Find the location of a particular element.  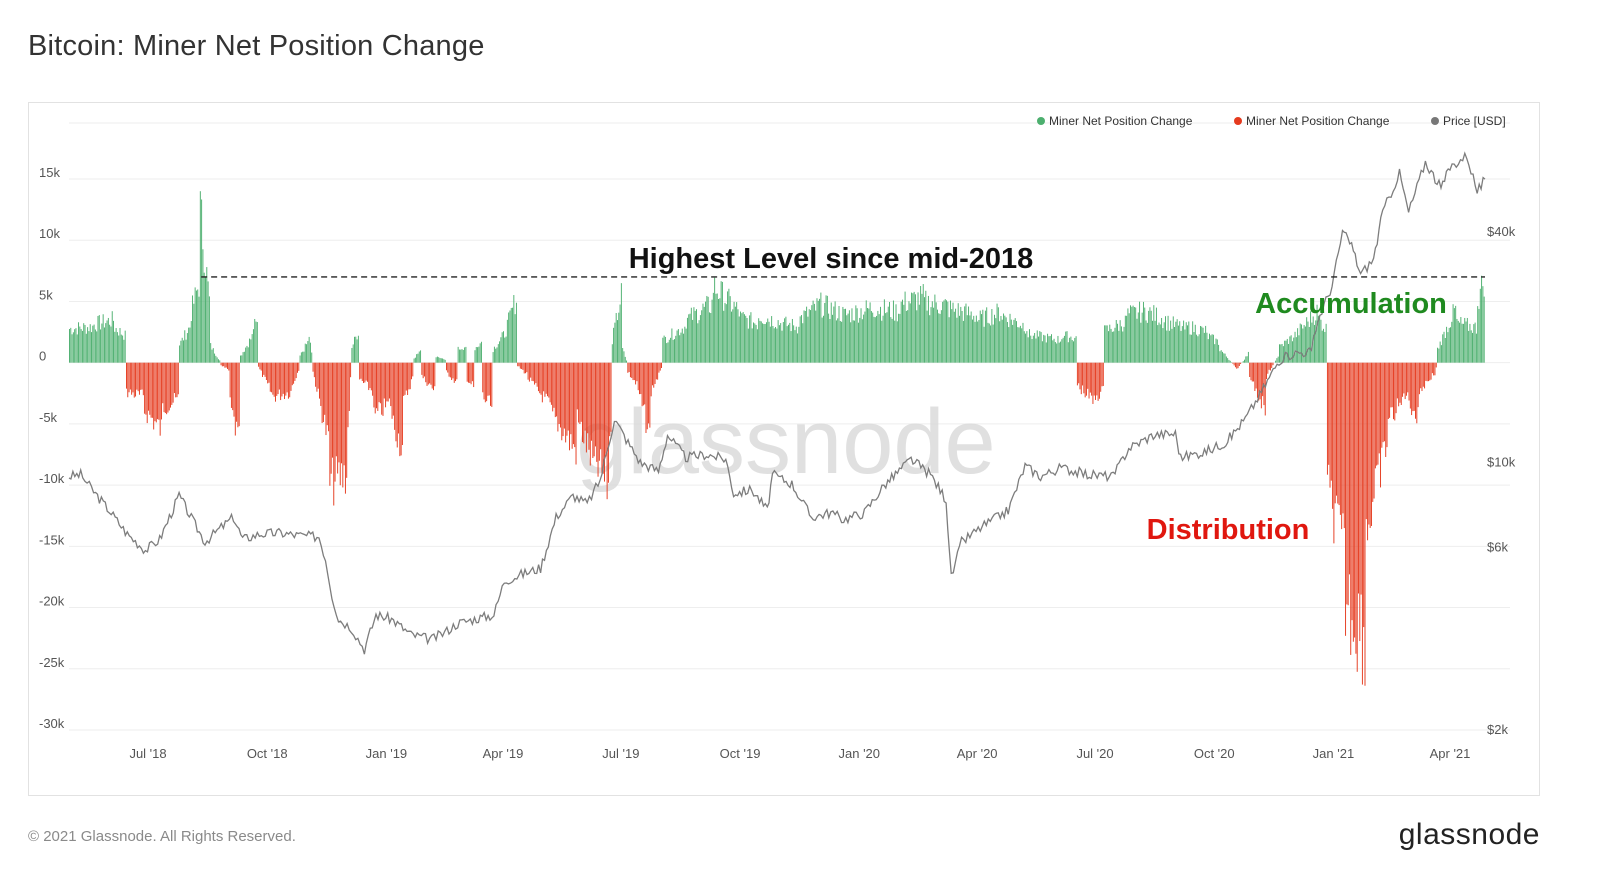

legend-item: Price [USD] is located at coordinates (1468, 121).